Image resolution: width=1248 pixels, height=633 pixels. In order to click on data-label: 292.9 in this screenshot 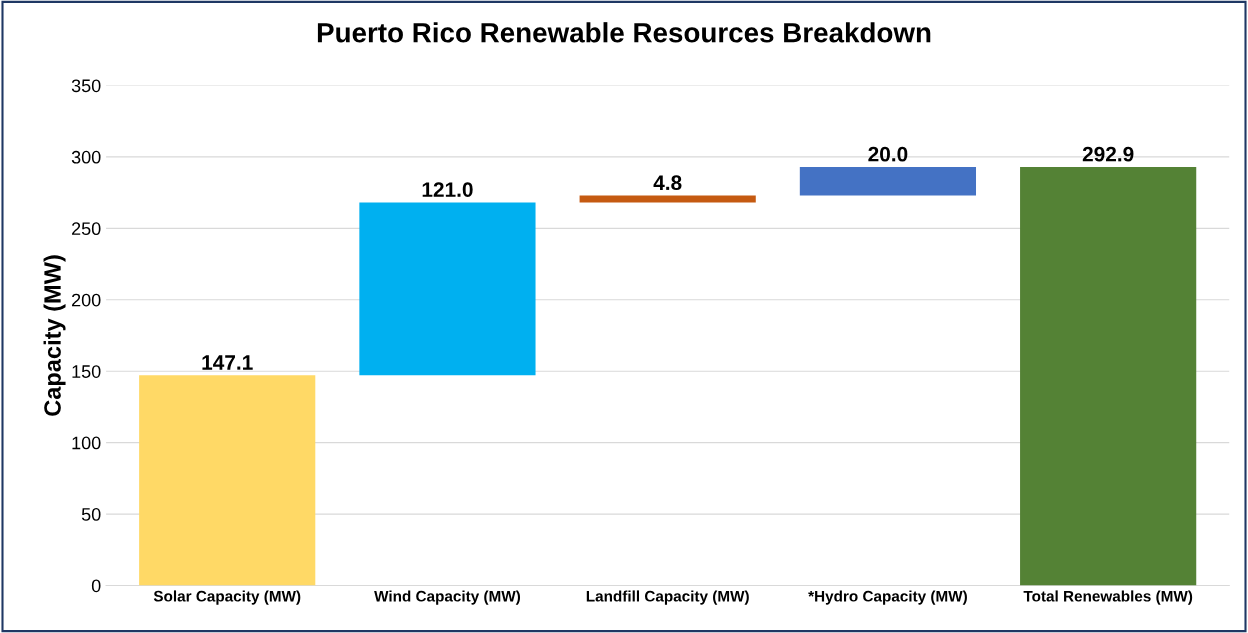, I will do `click(1108, 154)`.